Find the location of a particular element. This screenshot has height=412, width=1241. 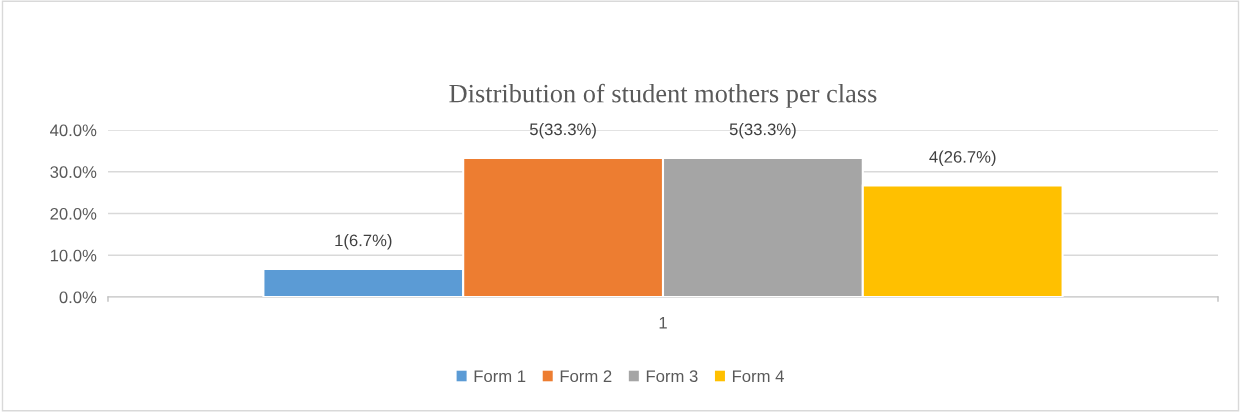

data-label: 4(26.7%) is located at coordinates (962, 158).